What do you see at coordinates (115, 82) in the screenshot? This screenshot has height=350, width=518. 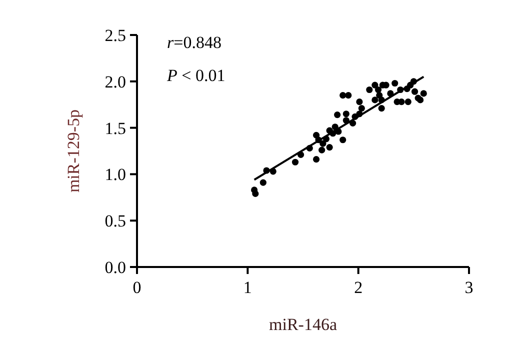 I see `y-tick-label: 2.0` at bounding box center [115, 82].